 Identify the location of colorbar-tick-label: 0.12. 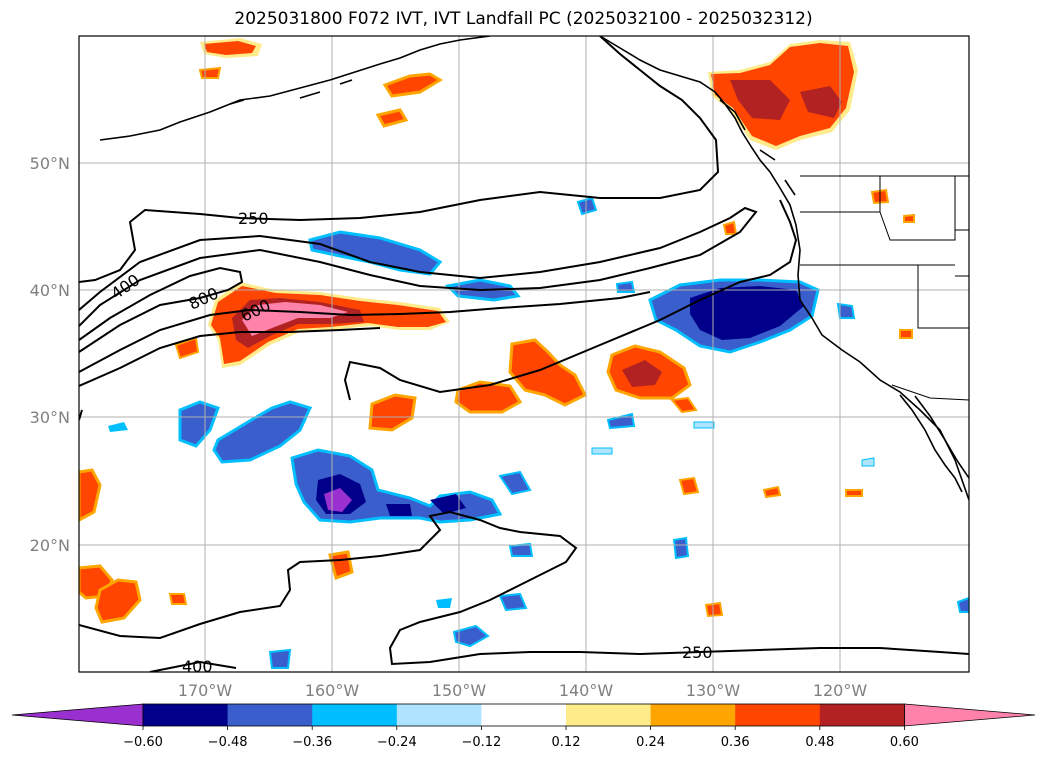
(566, 742).